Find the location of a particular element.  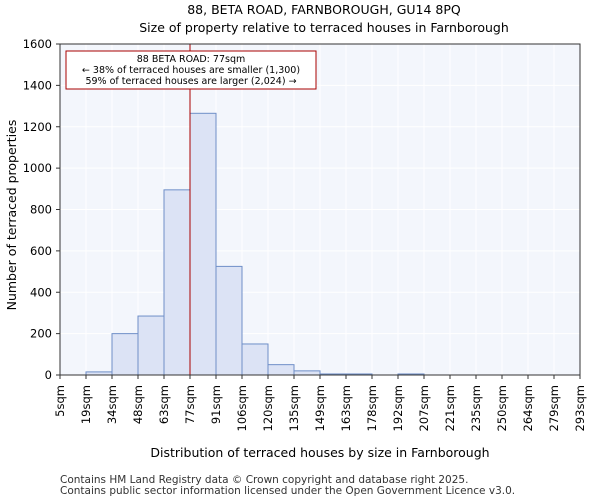

x-tick-label: 19sqm is located at coordinates (86, 404).